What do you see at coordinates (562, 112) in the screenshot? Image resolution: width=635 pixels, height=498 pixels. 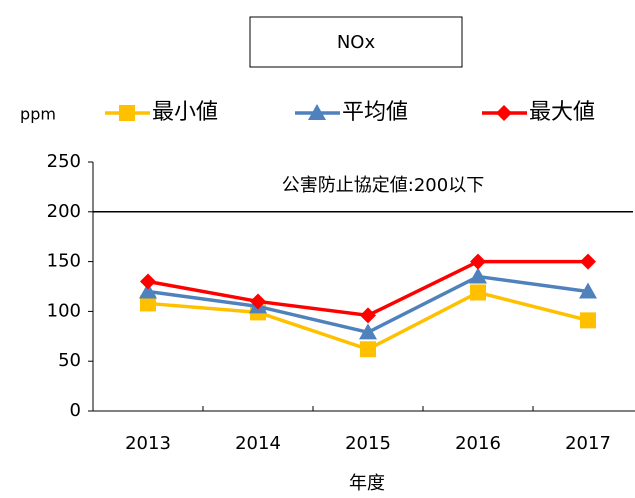 I see `legend-label: 最大値` at bounding box center [562, 112].